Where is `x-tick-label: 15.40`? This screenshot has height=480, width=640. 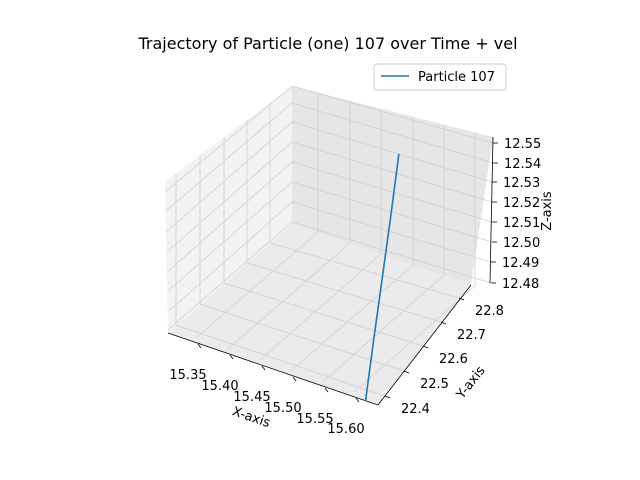
x-tick-label: 15.40 is located at coordinates (219, 386).